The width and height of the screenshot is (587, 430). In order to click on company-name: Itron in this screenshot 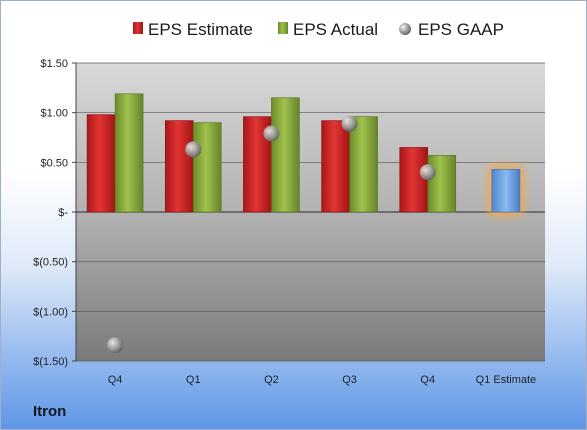, I will do `click(50, 411)`.